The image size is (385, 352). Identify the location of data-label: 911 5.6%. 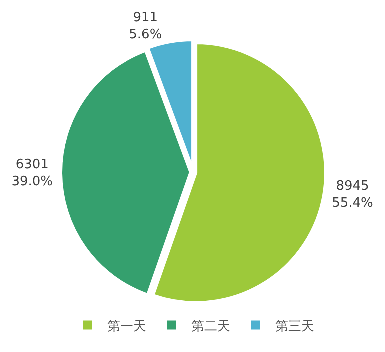
(145, 26).